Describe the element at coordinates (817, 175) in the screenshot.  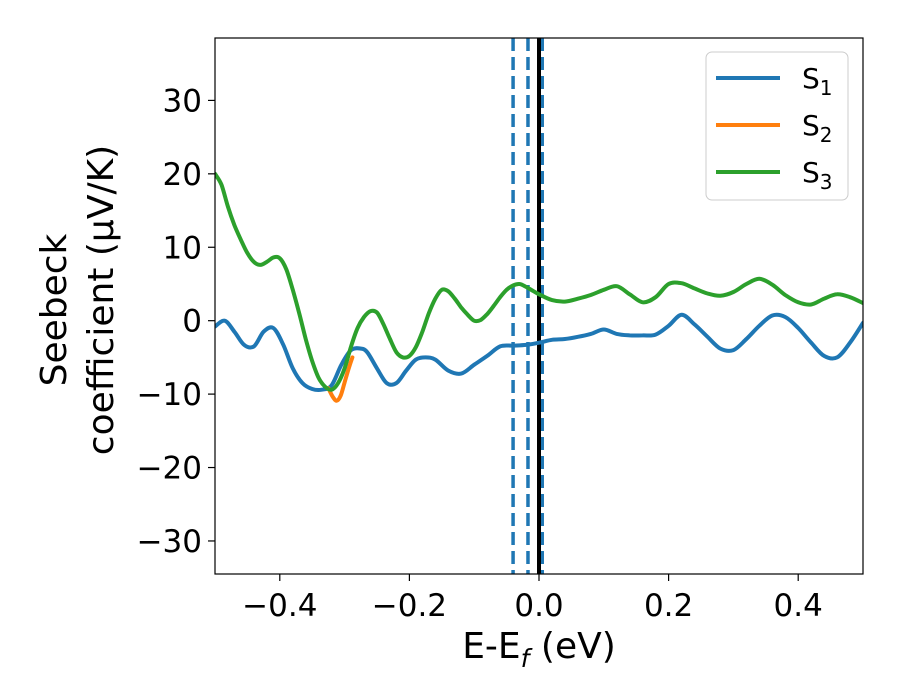
I see `legend-label-3: S3` at that location.